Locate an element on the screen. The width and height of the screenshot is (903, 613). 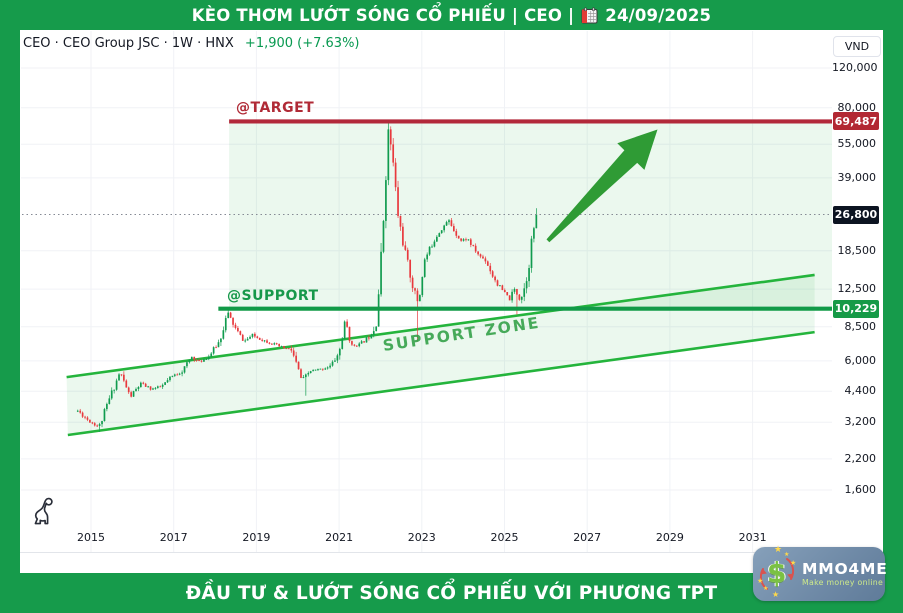
calendar-icon is located at coordinates (589, 15).